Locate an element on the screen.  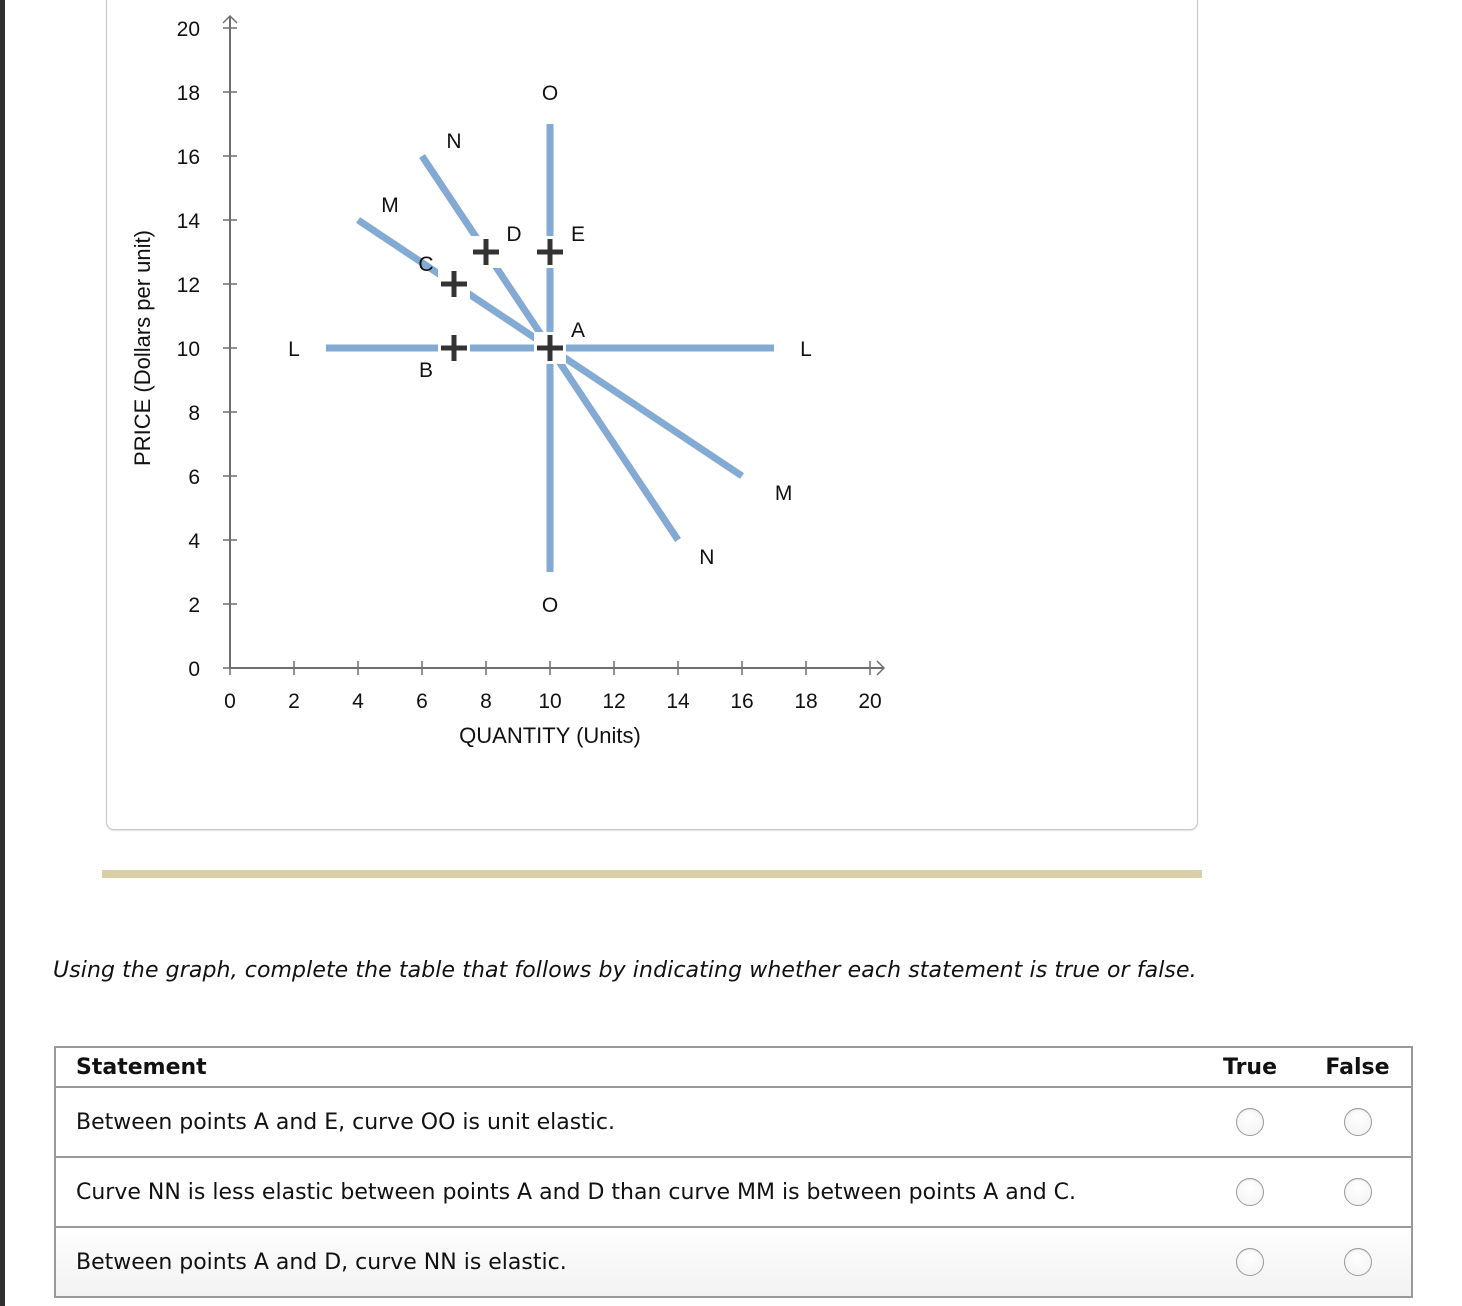
y-axis-arrow-icon is located at coordinates (230, 19).